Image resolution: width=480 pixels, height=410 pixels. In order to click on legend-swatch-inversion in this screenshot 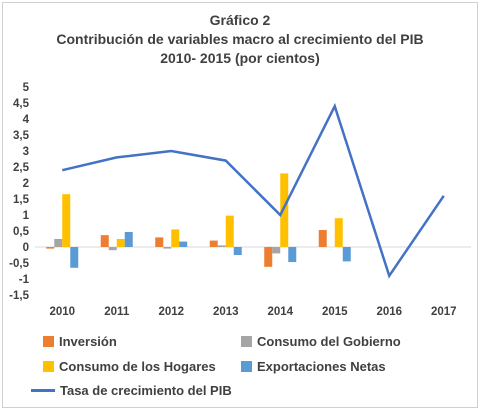, I will do `click(48, 341)`.